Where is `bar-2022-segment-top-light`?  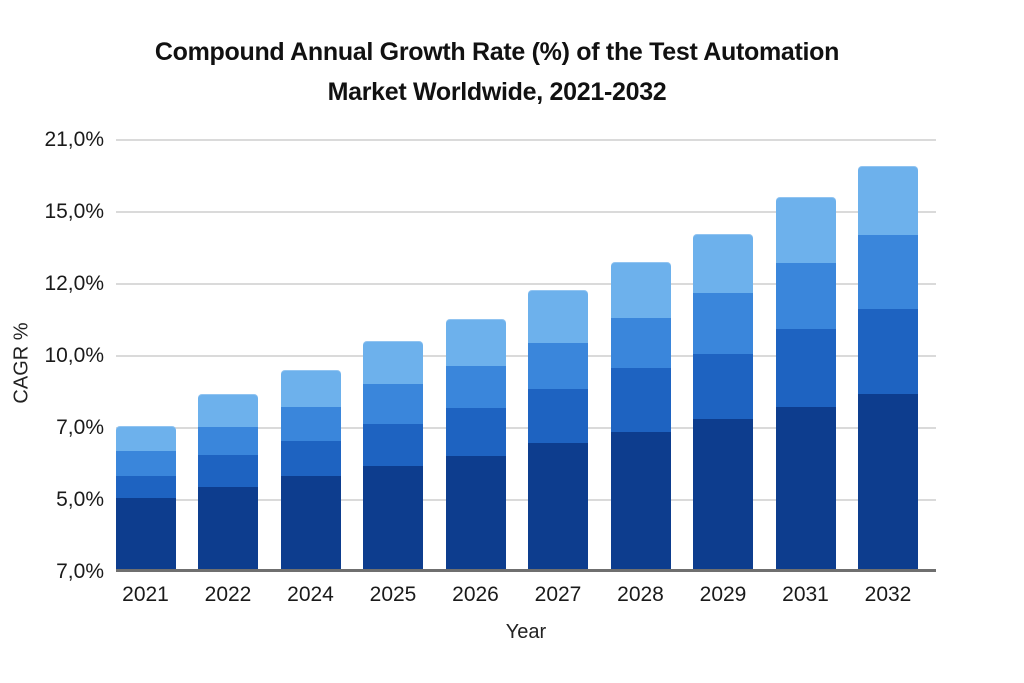
bar-2022-segment-top-light is located at coordinates (228, 410).